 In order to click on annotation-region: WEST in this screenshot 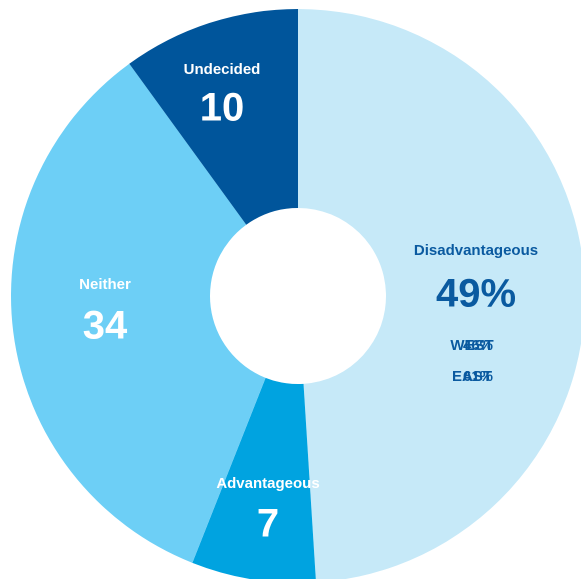, I will do `click(471, 345)`.